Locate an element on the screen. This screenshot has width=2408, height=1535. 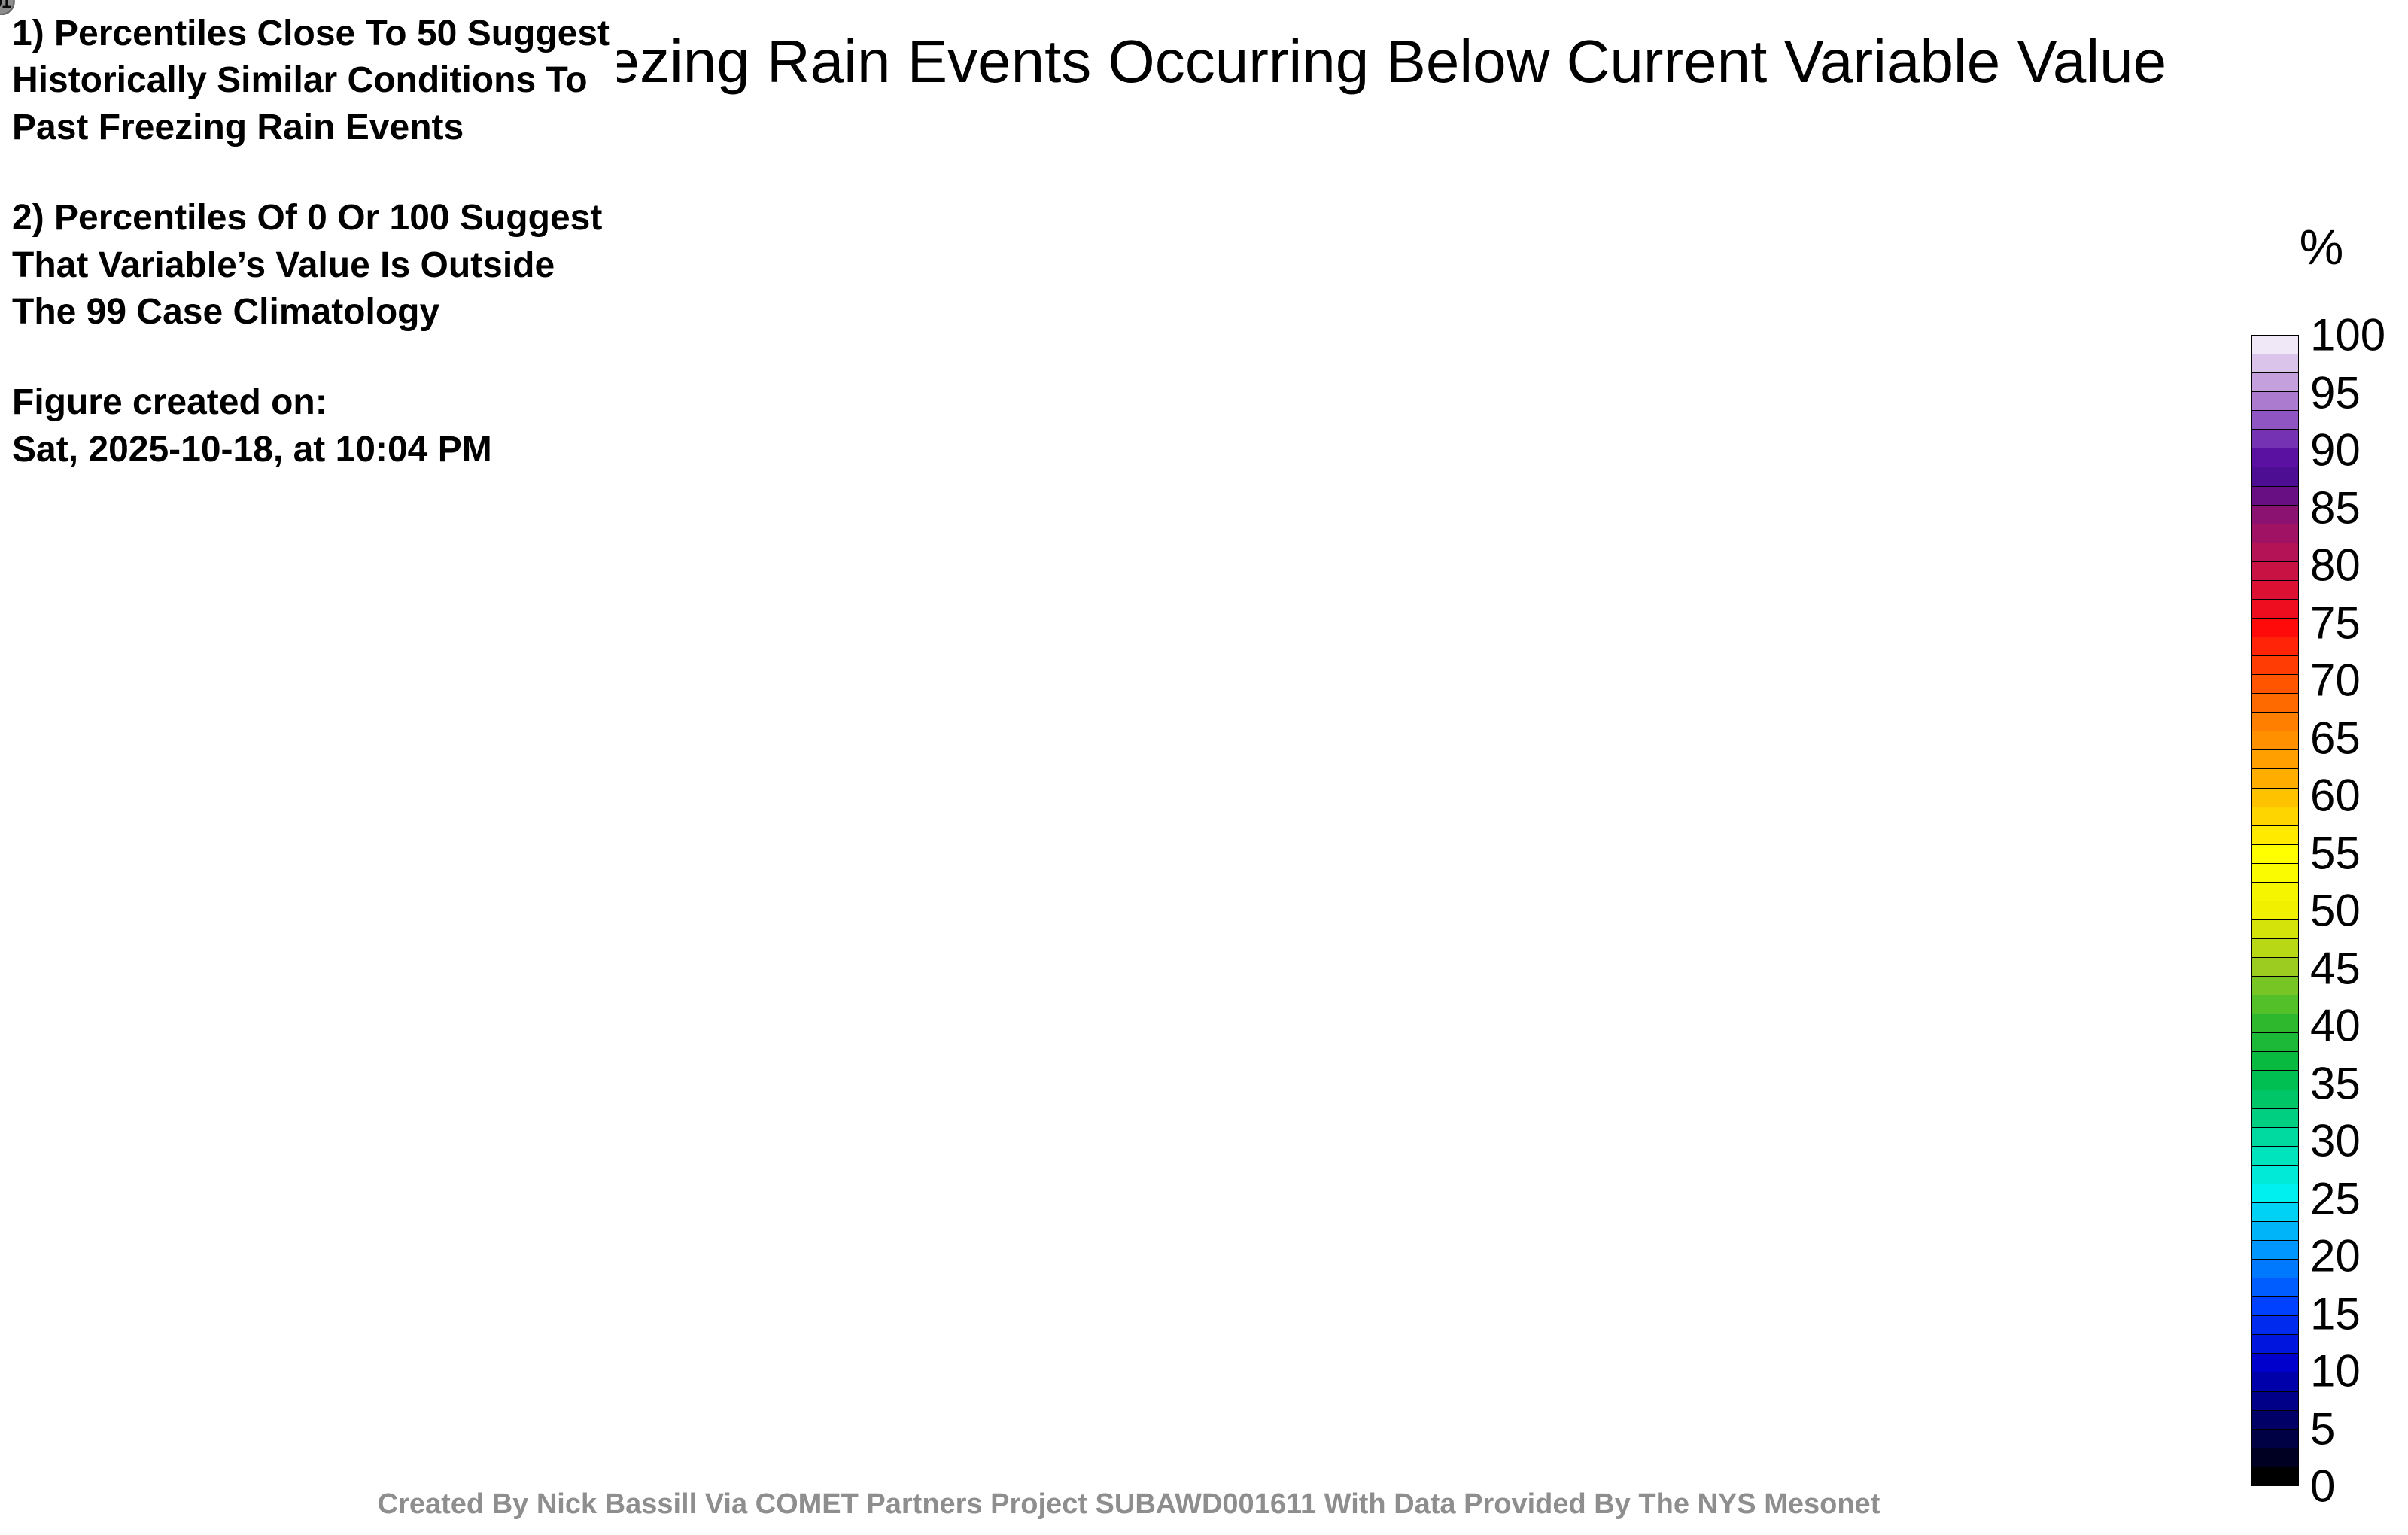
colorbar-tick-label: 20 is located at coordinates (2359, 1256).